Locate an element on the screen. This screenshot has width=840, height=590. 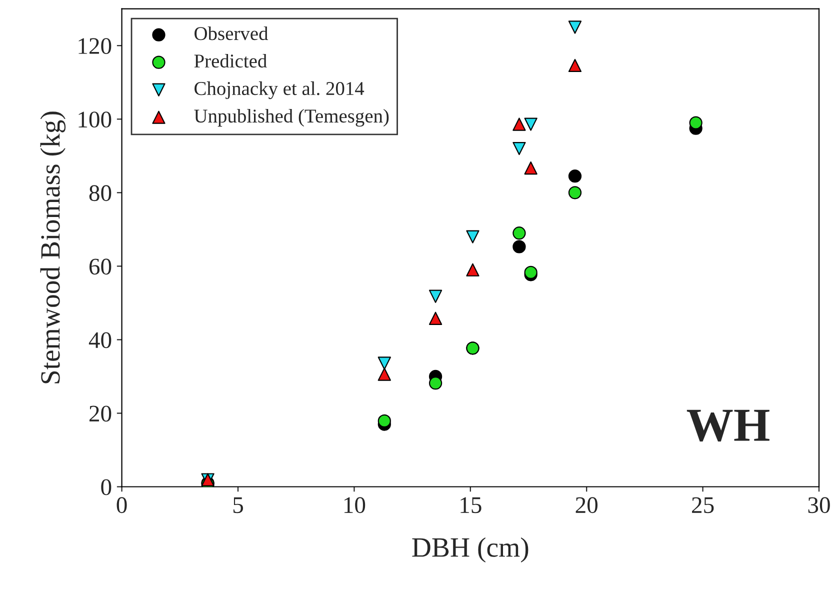
y-tick-label: 60 is located at coordinates (100, 266).